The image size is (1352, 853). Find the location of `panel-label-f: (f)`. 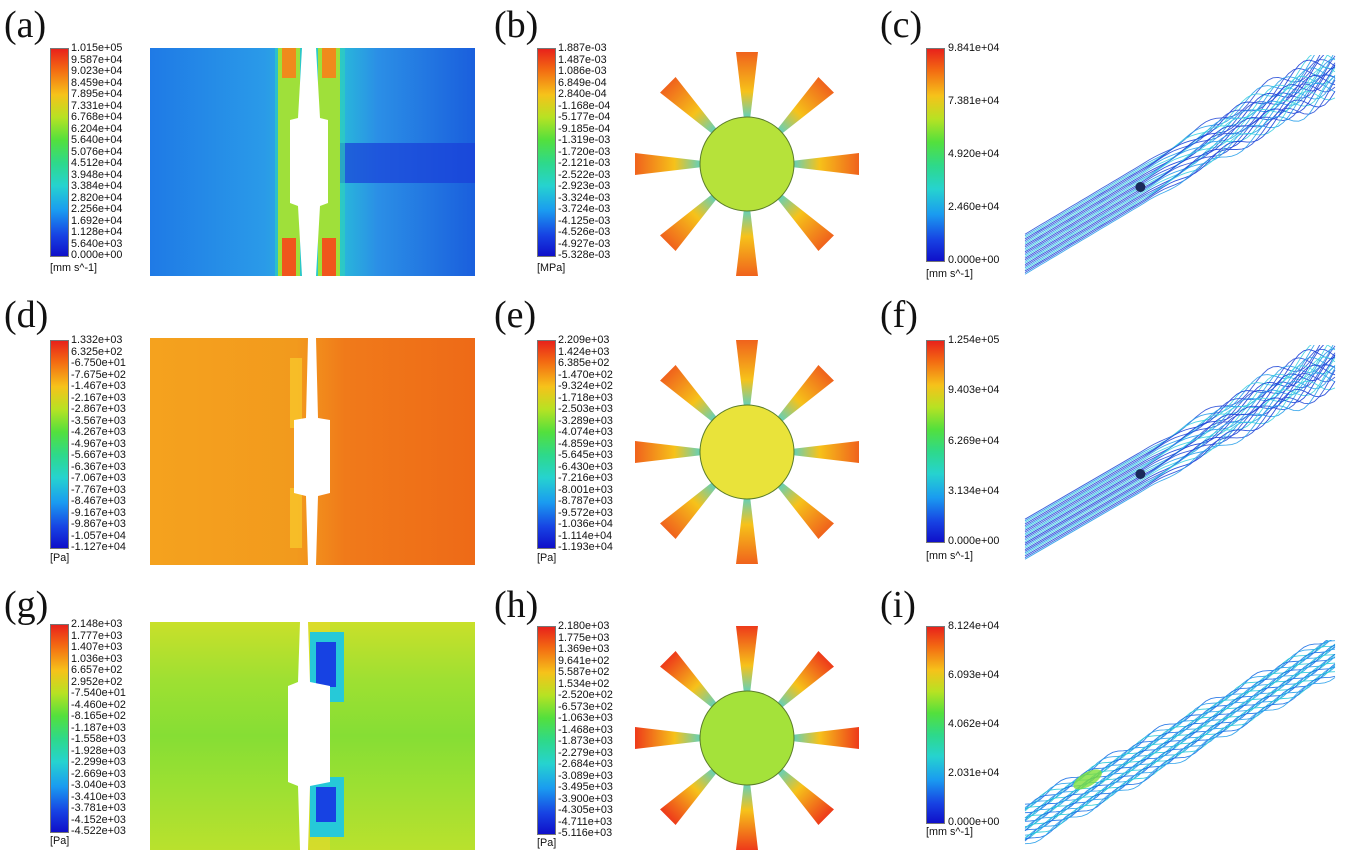

panel-label-f: (f) is located at coordinates (899, 315).